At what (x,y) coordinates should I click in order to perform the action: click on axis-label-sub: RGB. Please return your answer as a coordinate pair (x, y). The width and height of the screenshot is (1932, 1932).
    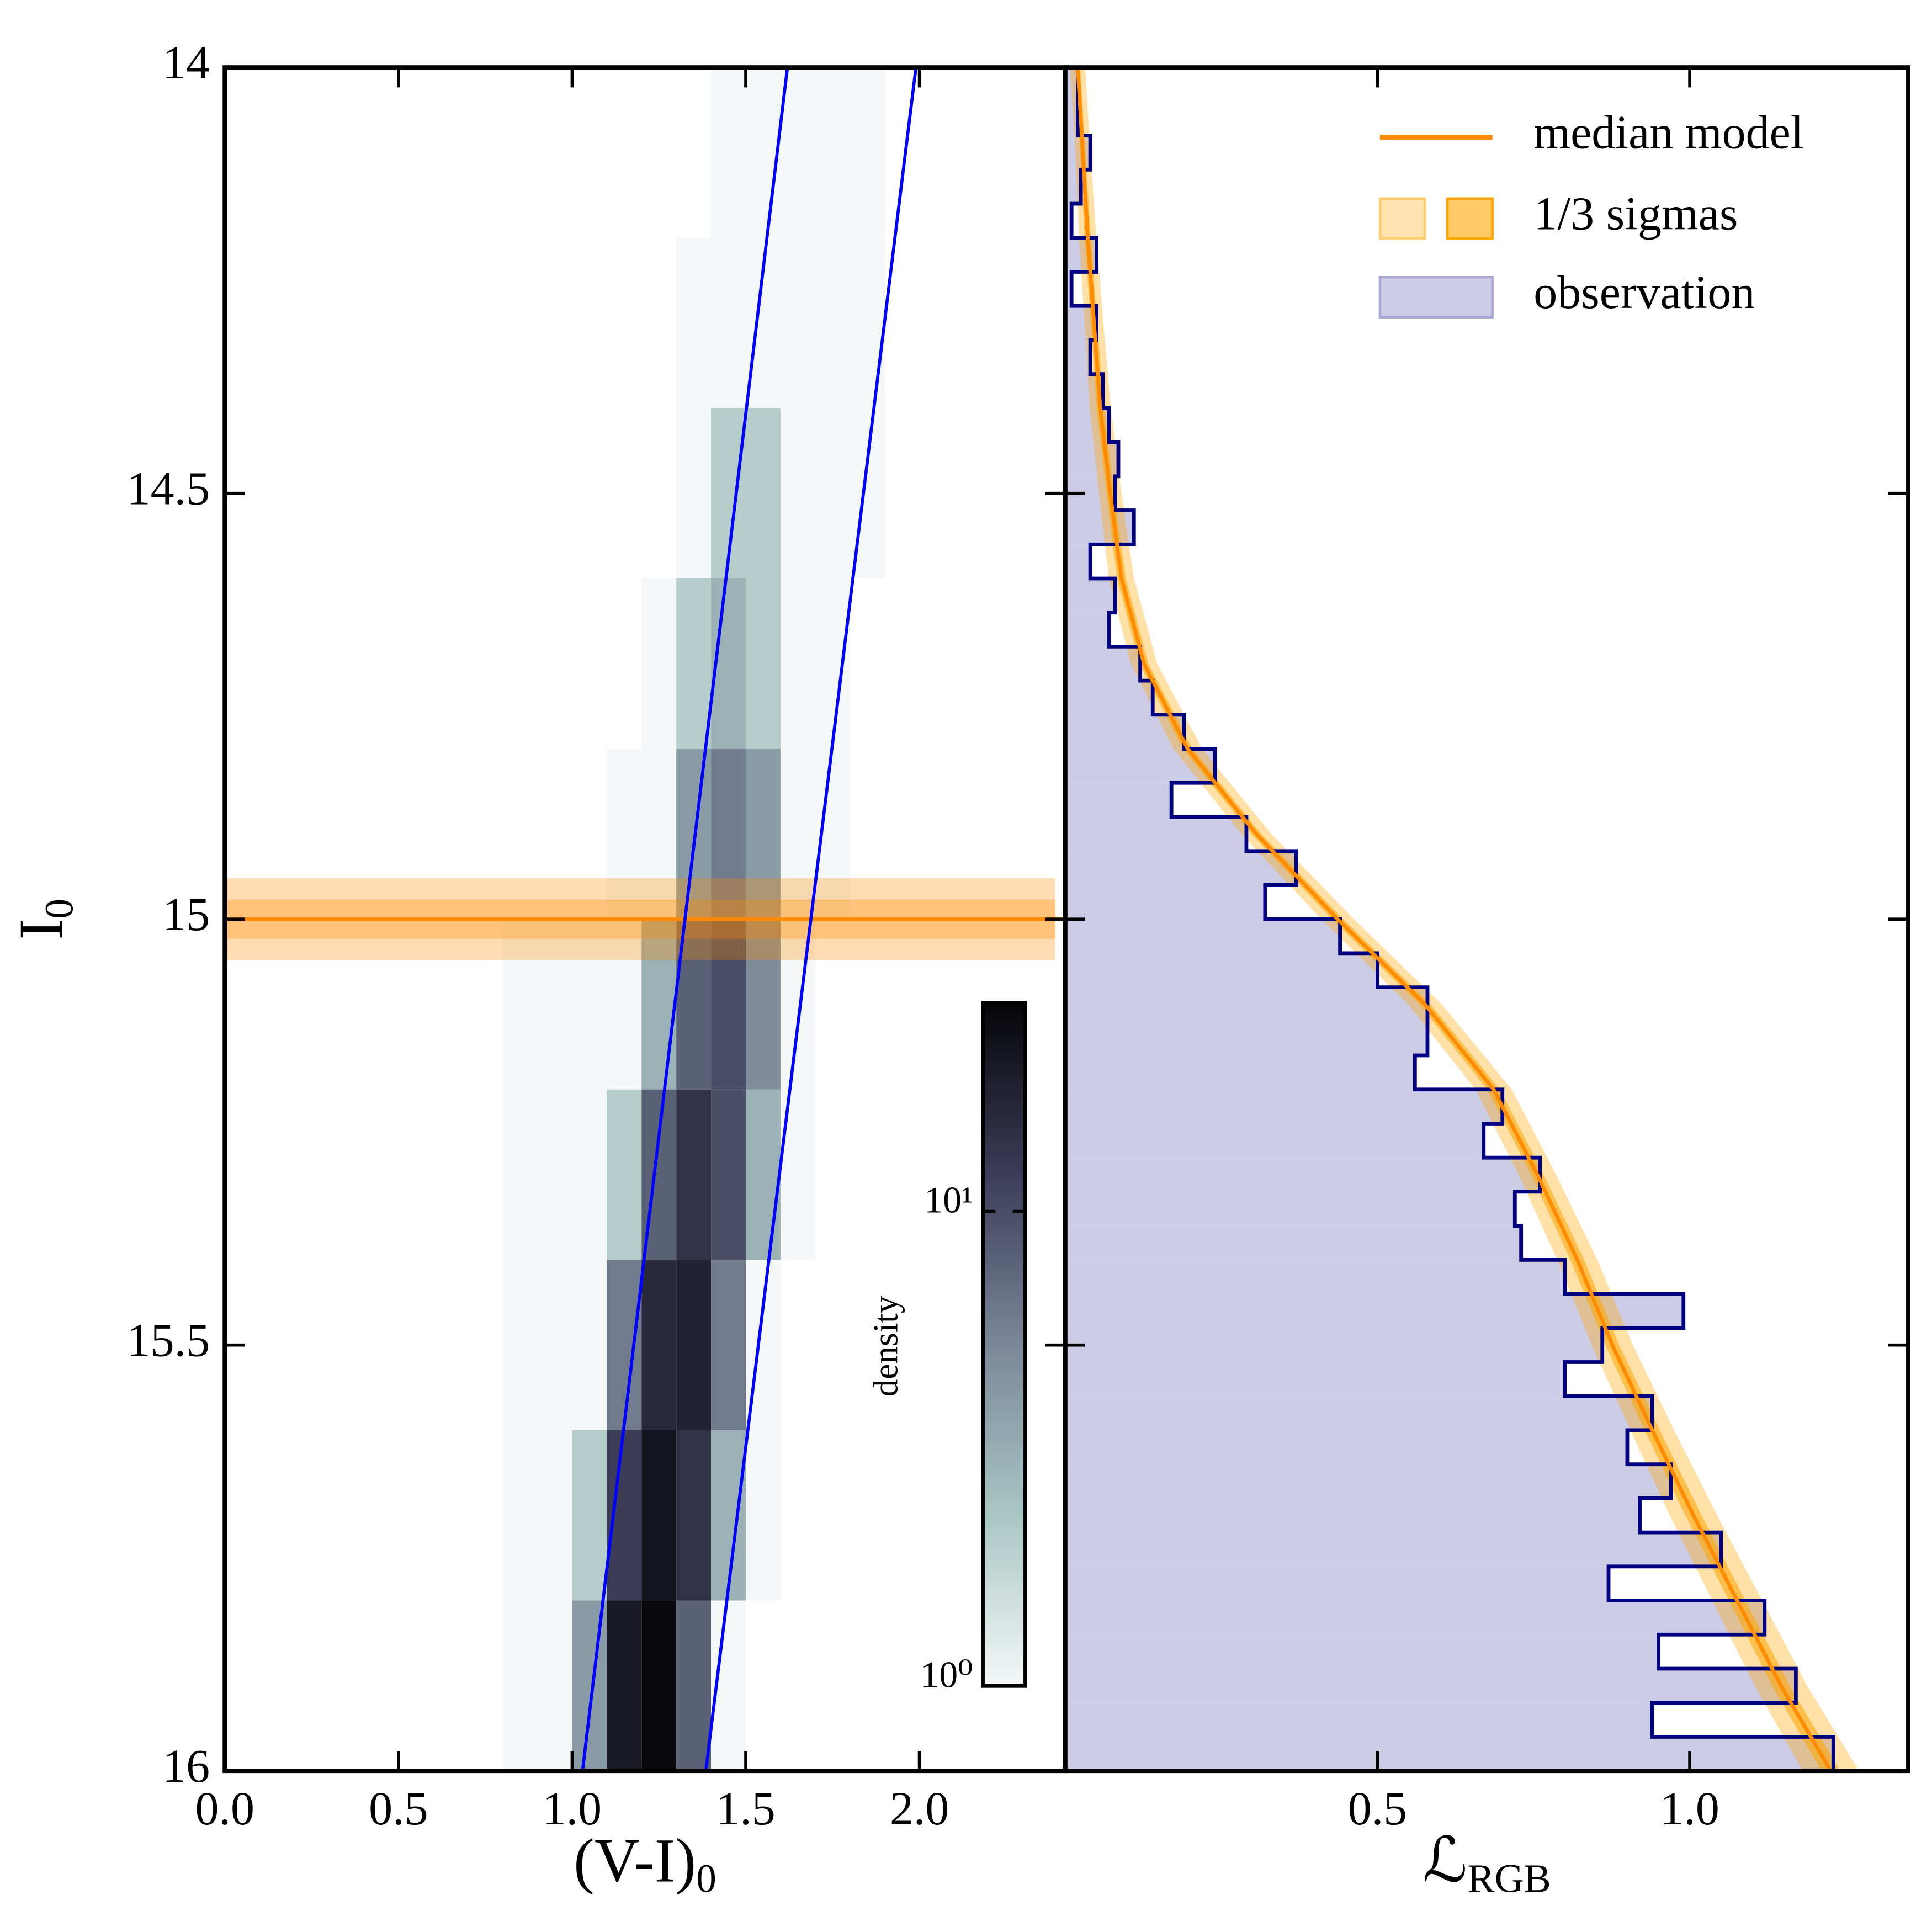
    Looking at the image, I should click on (1510, 1879).